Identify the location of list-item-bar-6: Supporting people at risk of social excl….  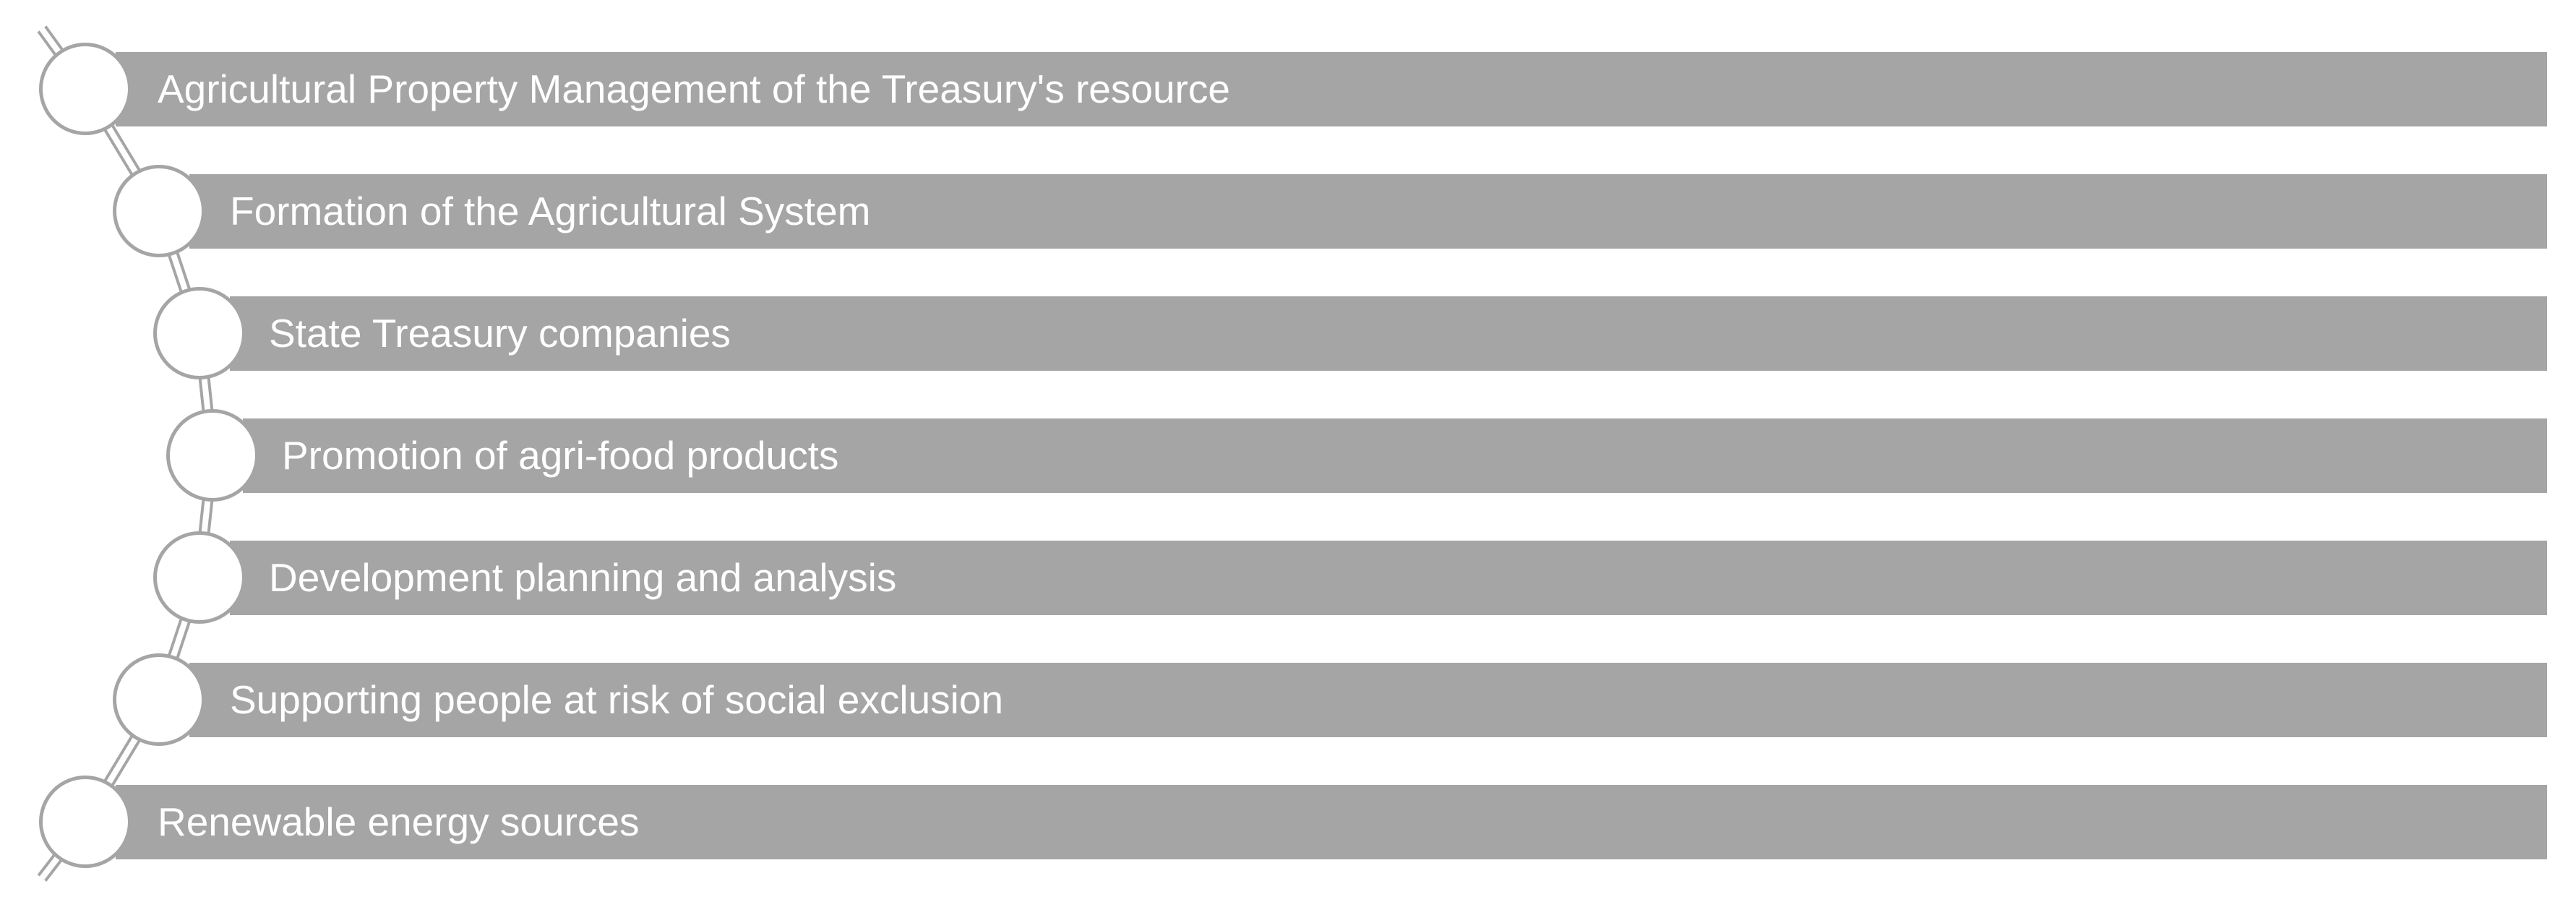
(1368, 700).